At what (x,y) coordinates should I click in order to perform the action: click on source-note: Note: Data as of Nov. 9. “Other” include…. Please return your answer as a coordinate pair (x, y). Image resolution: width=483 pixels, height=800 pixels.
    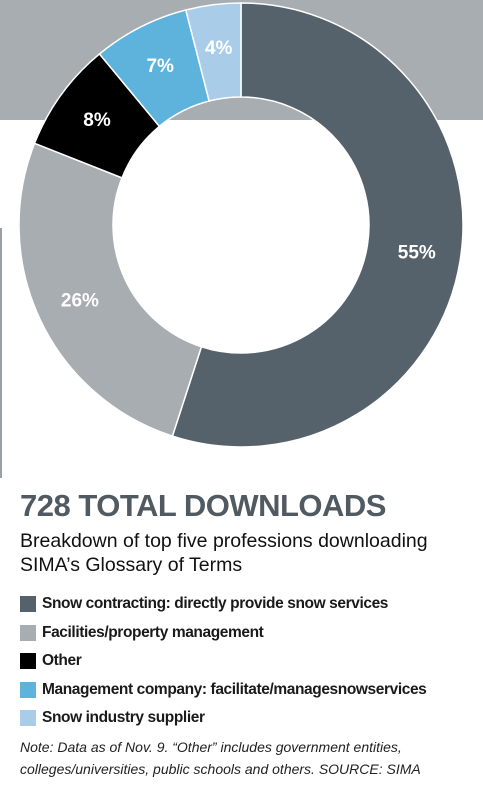
    Looking at the image, I should click on (220, 758).